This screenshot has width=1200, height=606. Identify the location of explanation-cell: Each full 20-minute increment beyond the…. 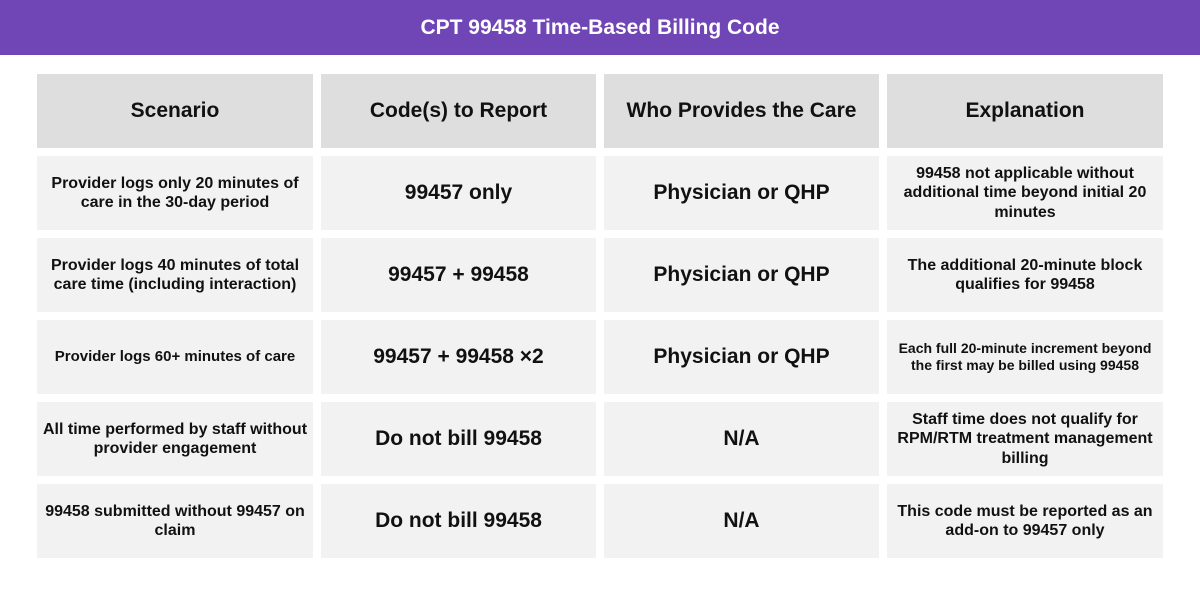
(1025, 357).